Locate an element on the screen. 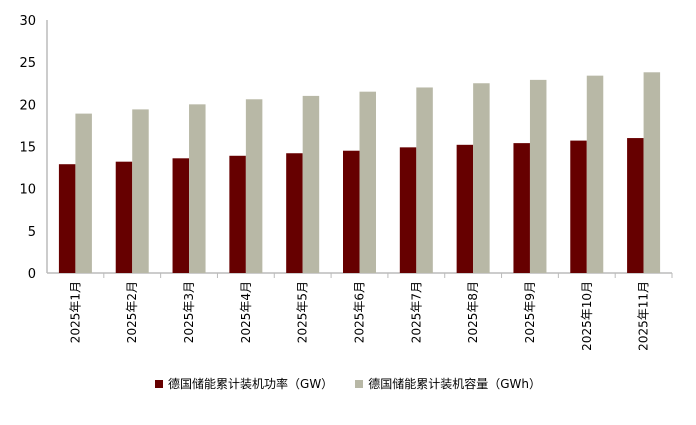 The image size is (696, 425). legend-item-capacity: 德国储能累计装机容量（GWh） is located at coordinates (448, 383).